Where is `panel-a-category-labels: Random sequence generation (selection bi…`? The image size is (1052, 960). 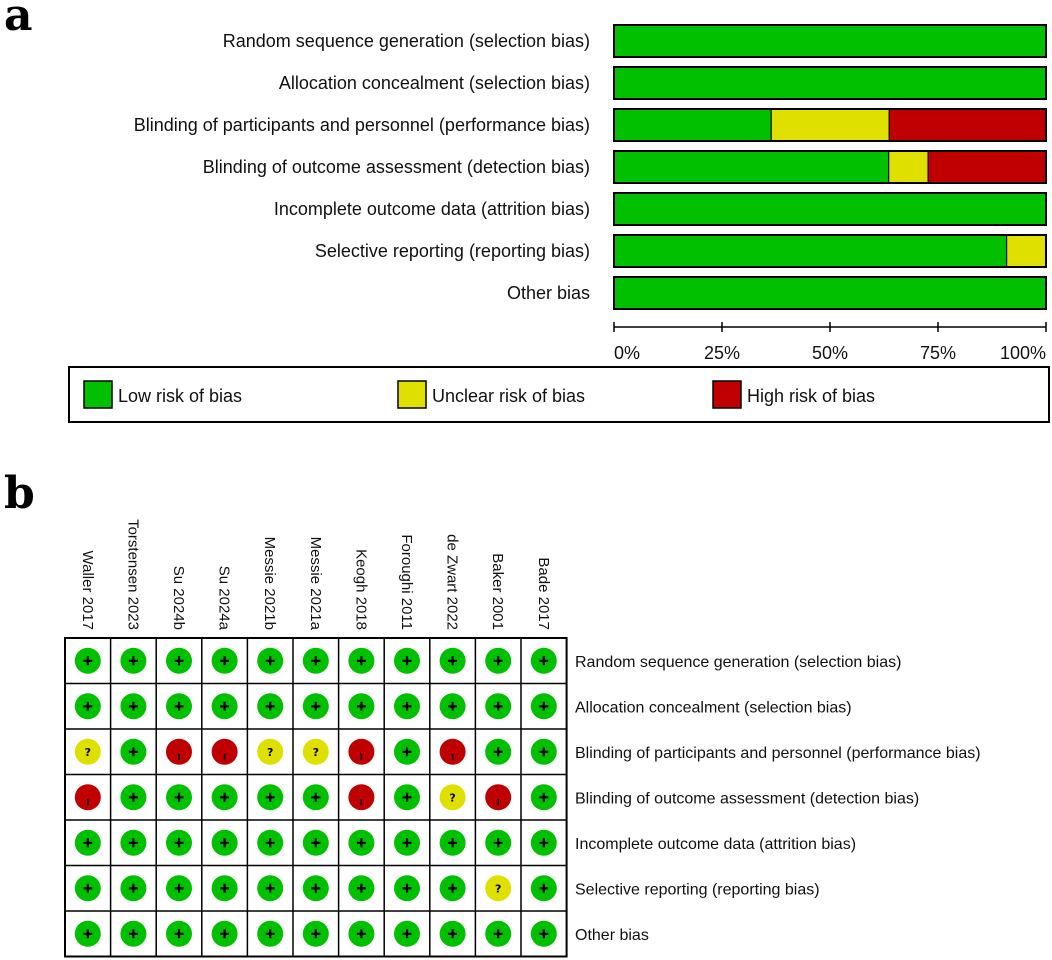 panel-a-category-labels: Random sequence generation (selection bi… is located at coordinates (362, 167).